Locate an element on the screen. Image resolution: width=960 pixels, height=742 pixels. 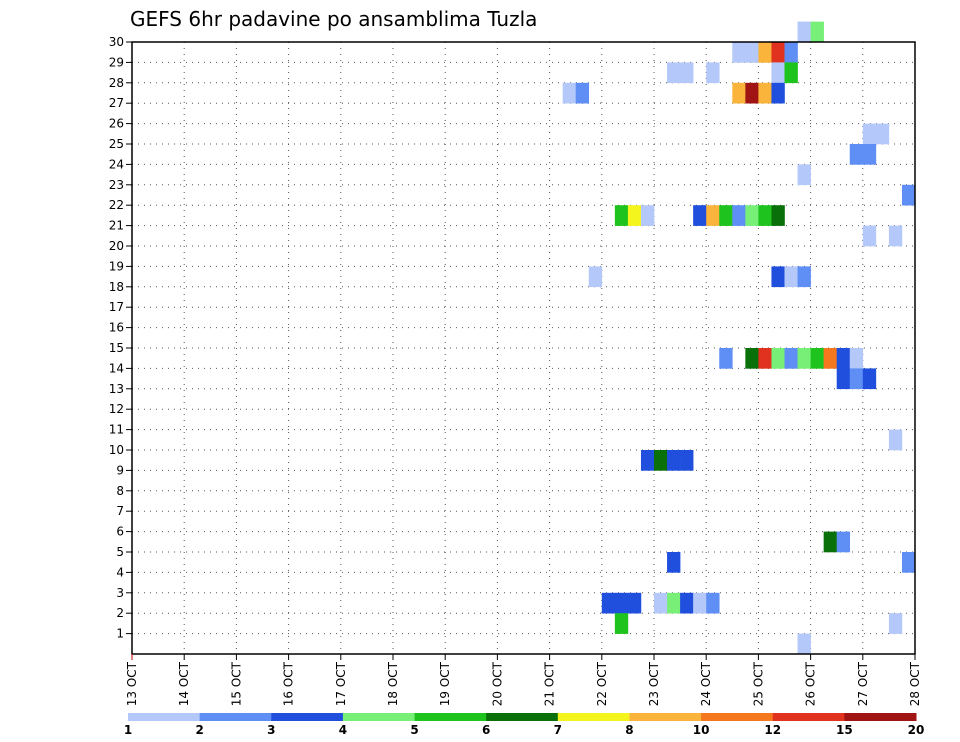
legend-label: 2 is located at coordinates (199, 730).